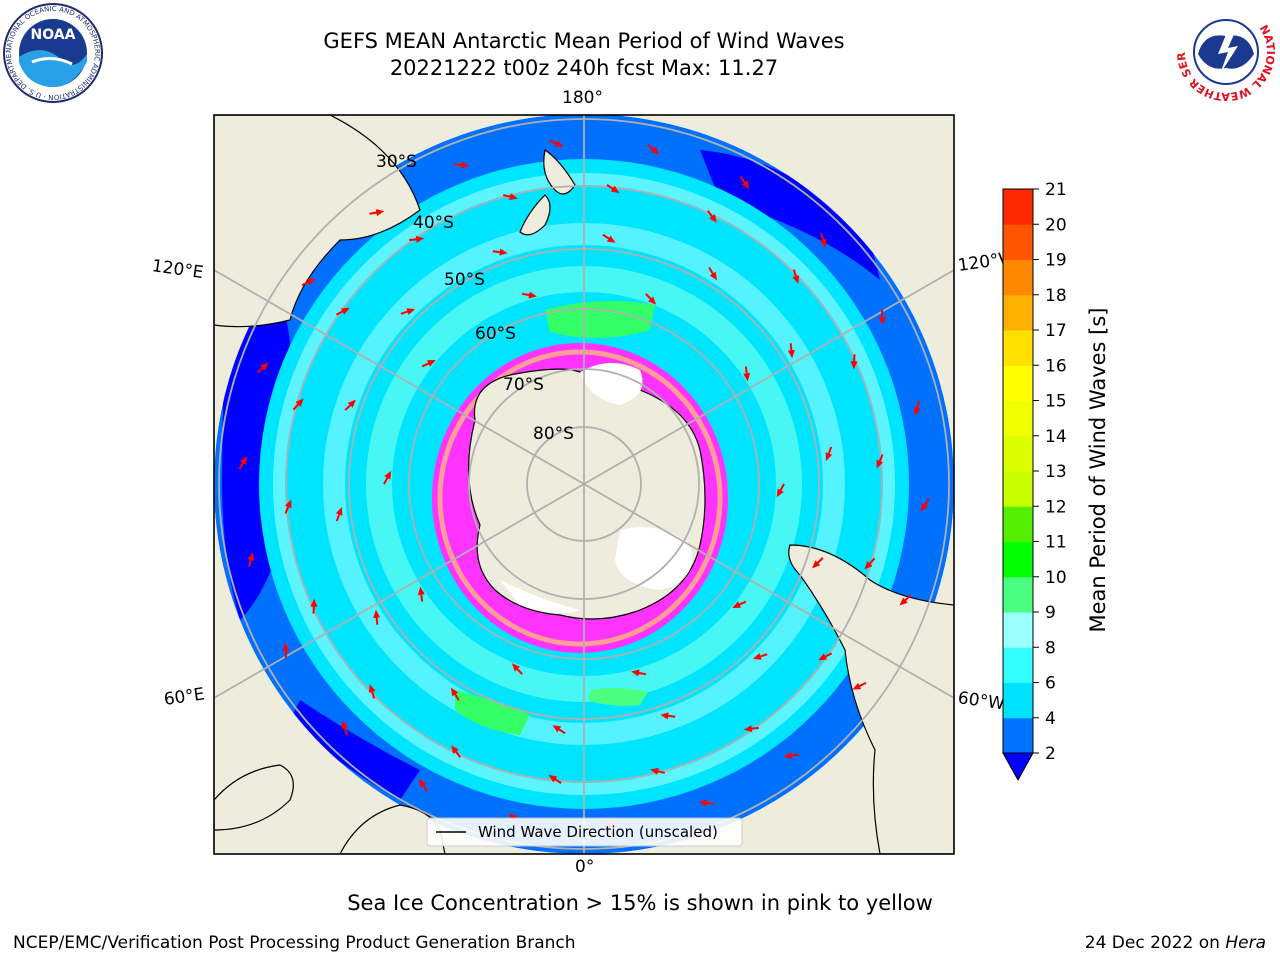 This screenshot has height=960, width=1280. Describe the element at coordinates (1050, 754) in the screenshot. I see `colorbar-tick-label: 2` at that location.